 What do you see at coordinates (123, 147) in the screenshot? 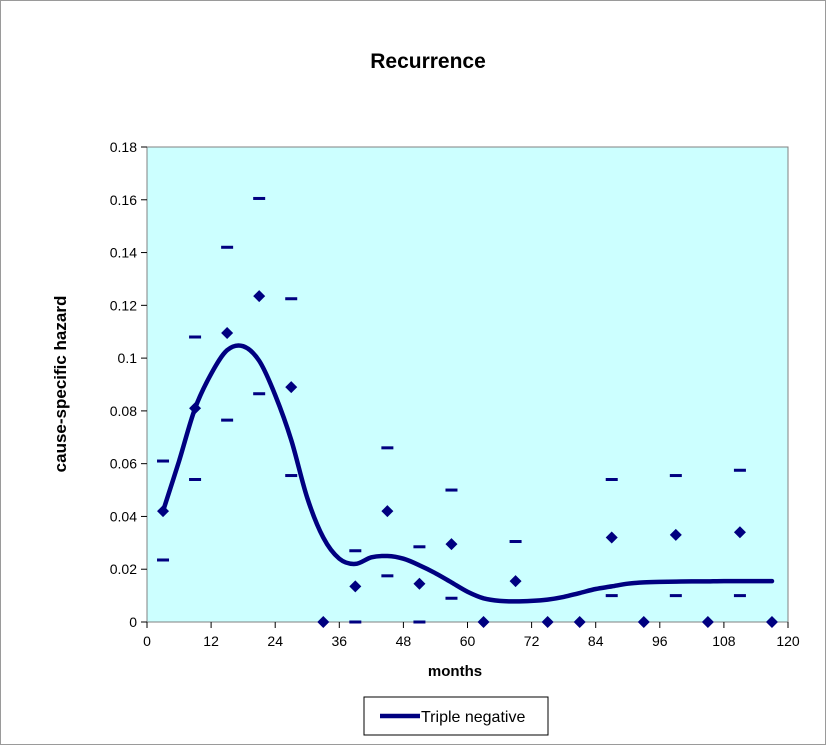
I see `y-tick-label: 0.18` at bounding box center [123, 147].